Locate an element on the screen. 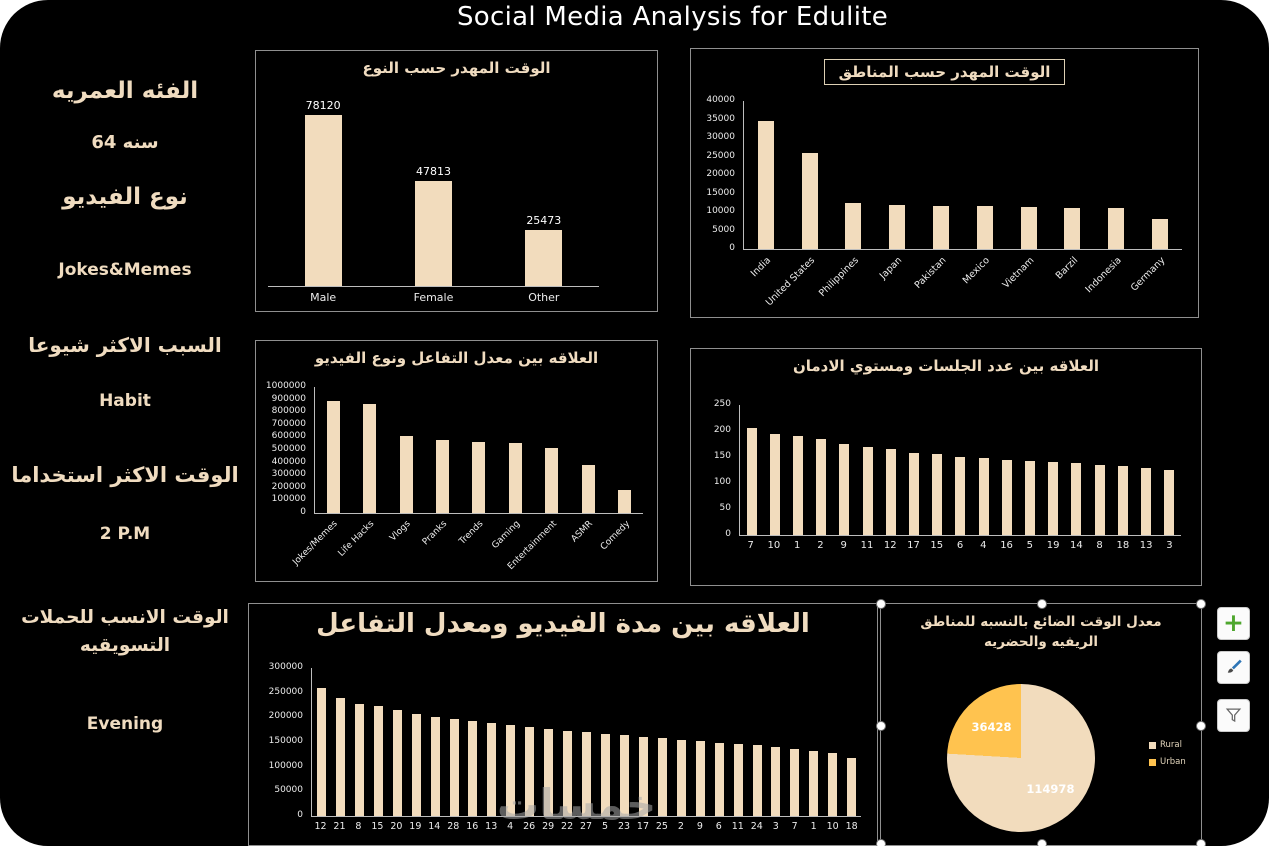 This screenshot has width=1269, height=846. x-slot: Japan is located at coordinates (897, 281).